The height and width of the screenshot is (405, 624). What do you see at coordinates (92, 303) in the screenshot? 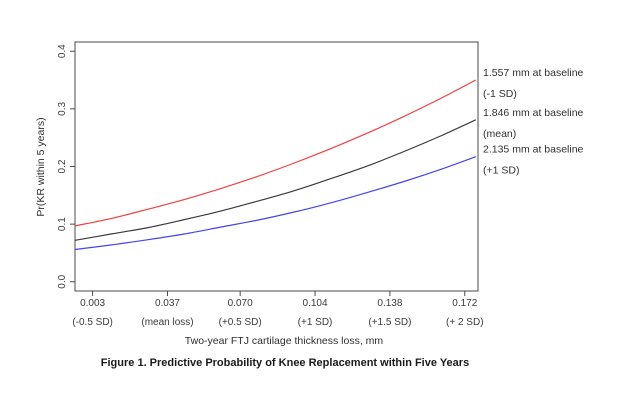
I see `x-tick-label: 0.003` at bounding box center [92, 303].